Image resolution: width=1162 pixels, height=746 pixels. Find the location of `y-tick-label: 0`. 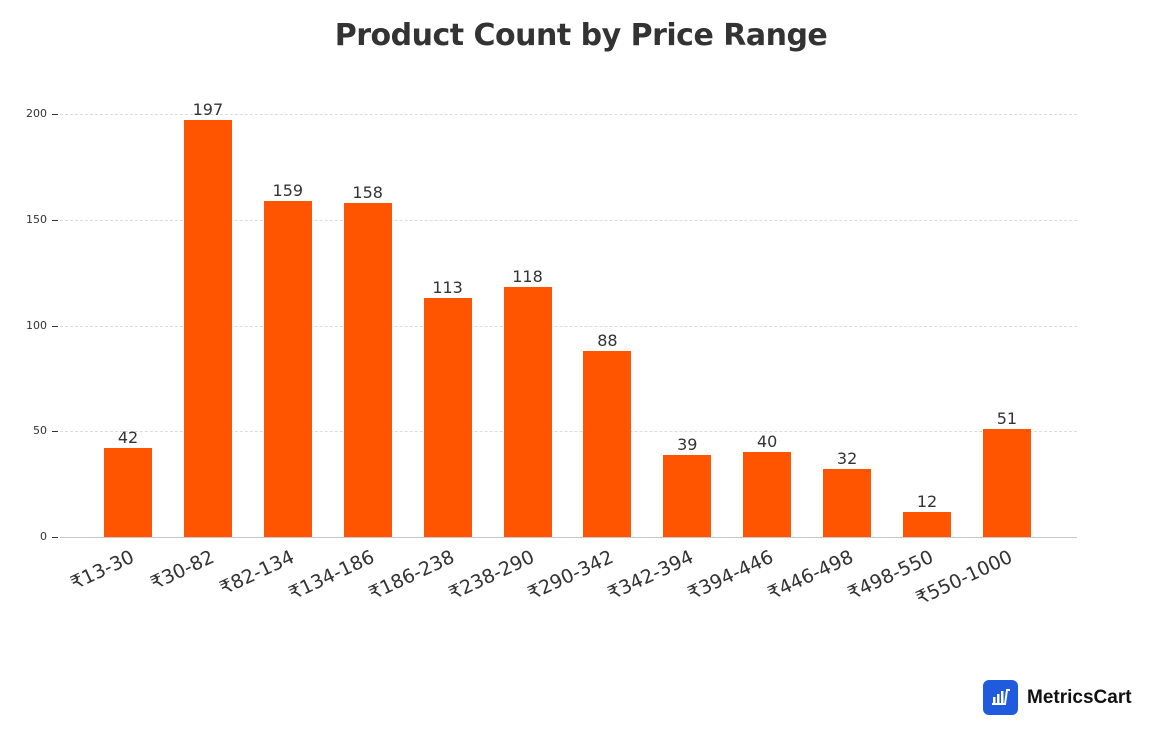

y-tick-label: 0 is located at coordinates (43, 536).